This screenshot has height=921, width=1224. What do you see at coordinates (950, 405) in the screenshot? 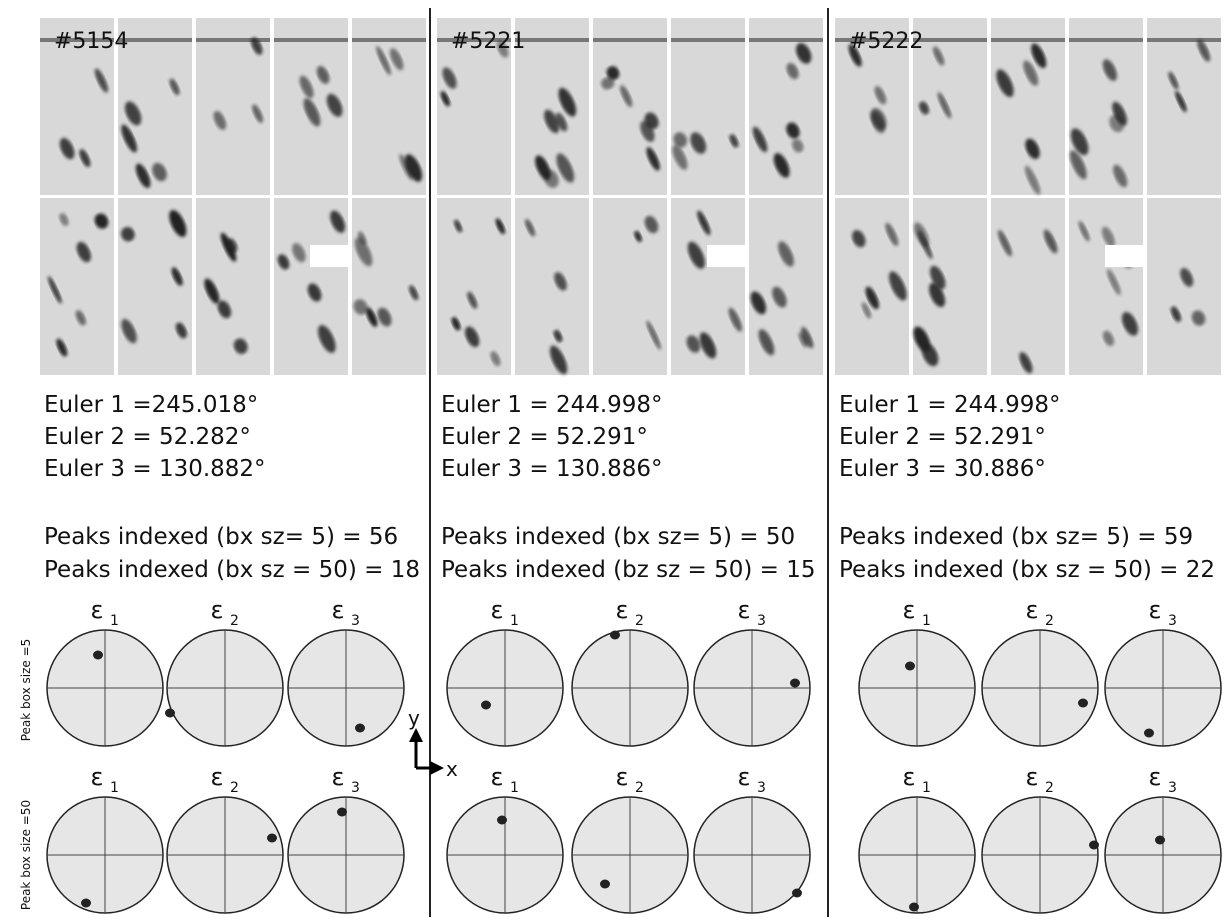
I see `euler-angle: Euler 1 = 244.998°` at bounding box center [950, 405].